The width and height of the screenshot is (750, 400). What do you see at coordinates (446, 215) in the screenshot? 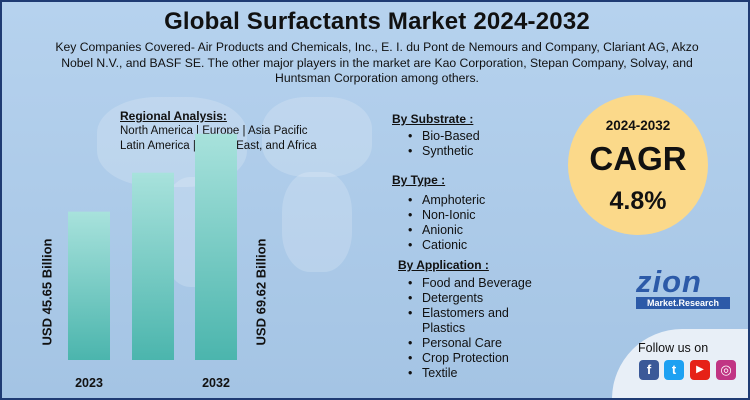
I see `list-item: Non-Ionic` at bounding box center [446, 215].